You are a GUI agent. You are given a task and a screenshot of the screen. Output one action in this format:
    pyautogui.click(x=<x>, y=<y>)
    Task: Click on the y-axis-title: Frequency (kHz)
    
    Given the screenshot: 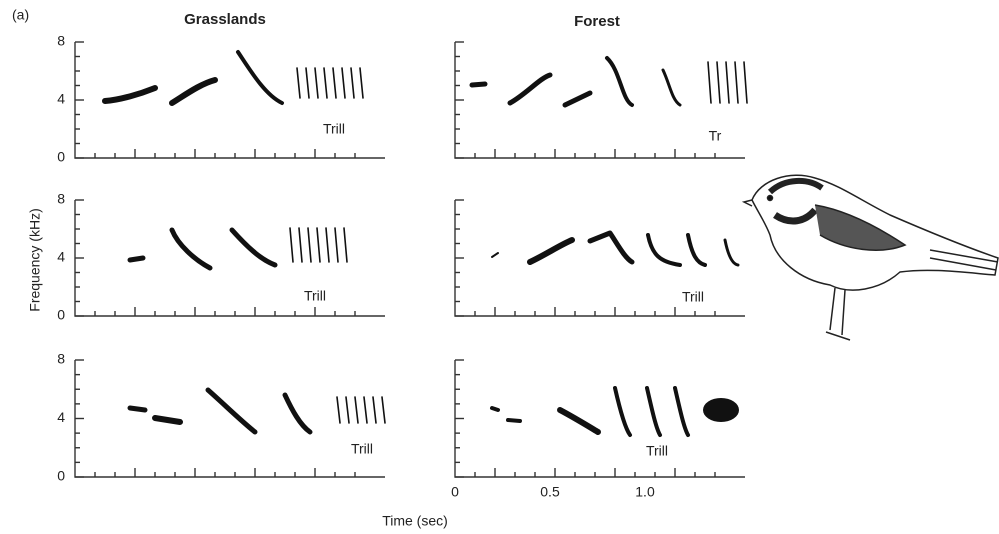 What is the action you would take?
    pyautogui.click(x=35, y=259)
    